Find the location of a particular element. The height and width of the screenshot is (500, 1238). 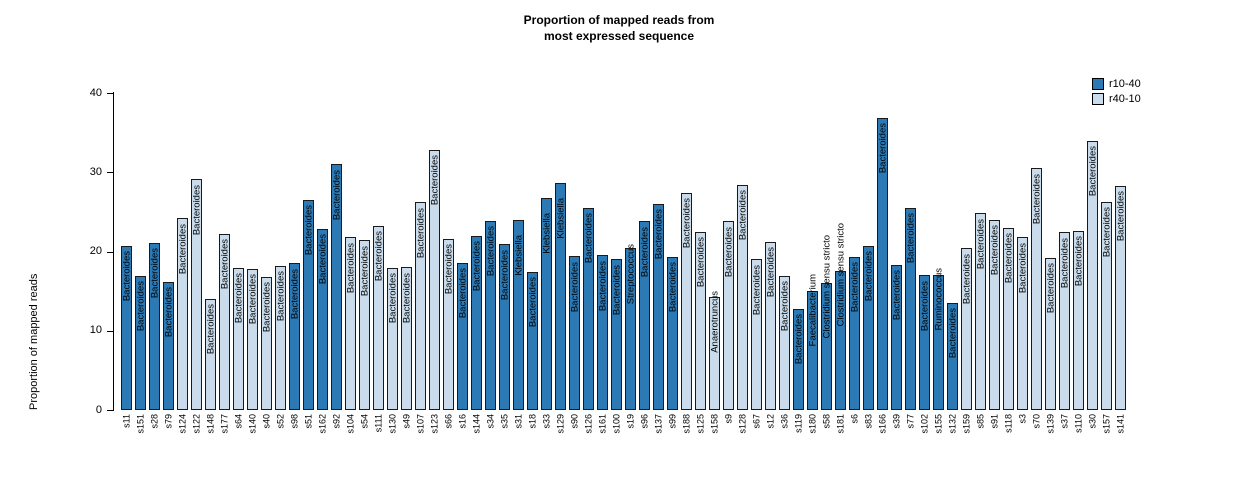

bar-group: Bacteroides s83 is located at coordinates (869, 261).